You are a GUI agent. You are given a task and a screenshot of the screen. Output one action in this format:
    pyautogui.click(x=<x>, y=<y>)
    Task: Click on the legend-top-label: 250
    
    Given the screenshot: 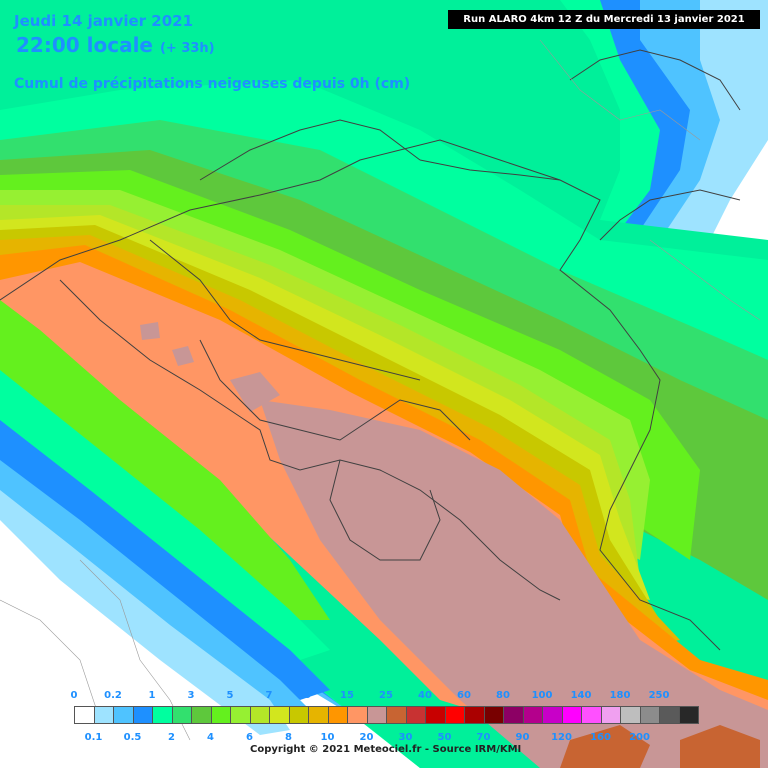 What is the action you would take?
    pyautogui.click(x=659, y=695)
    